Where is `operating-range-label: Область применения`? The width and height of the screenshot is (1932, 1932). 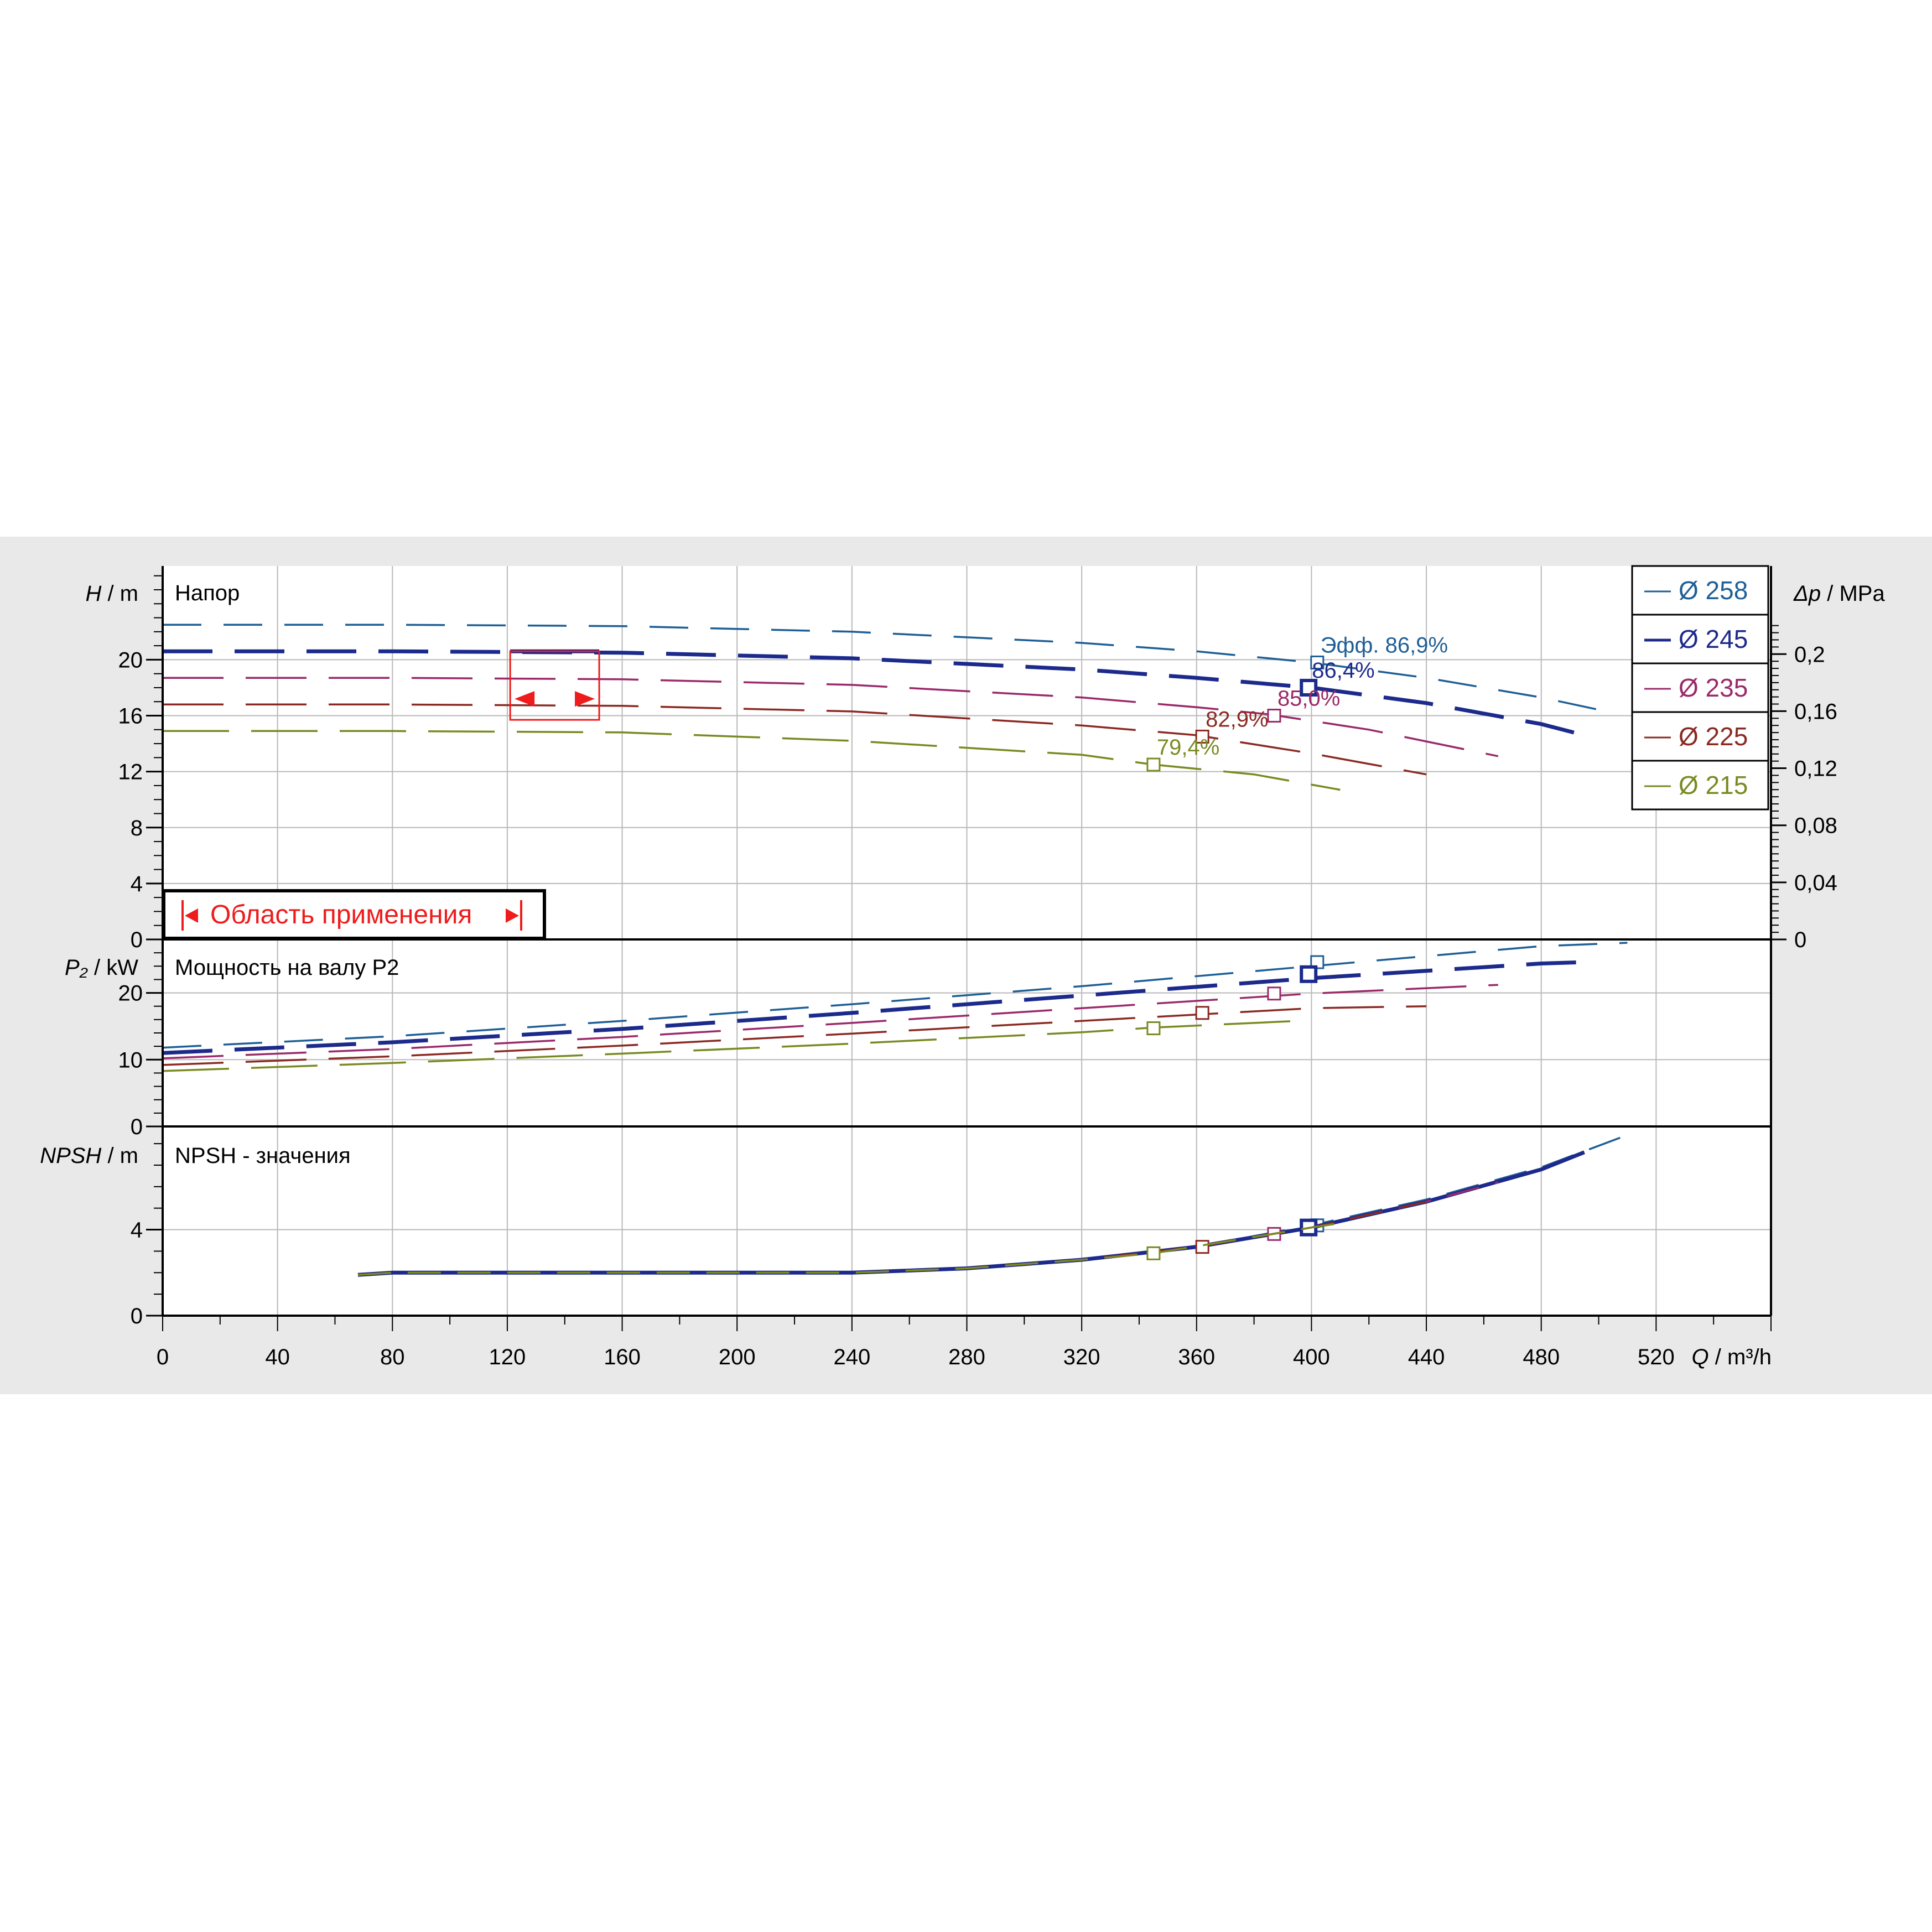
operating-range-label: Область применения is located at coordinates (341, 914).